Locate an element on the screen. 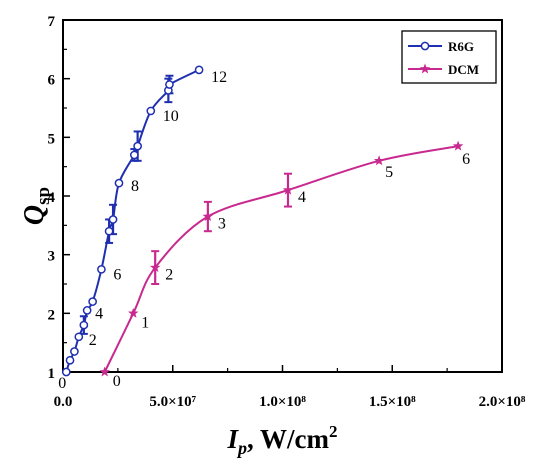  y-tick-label: 5 is located at coordinates (52, 139).